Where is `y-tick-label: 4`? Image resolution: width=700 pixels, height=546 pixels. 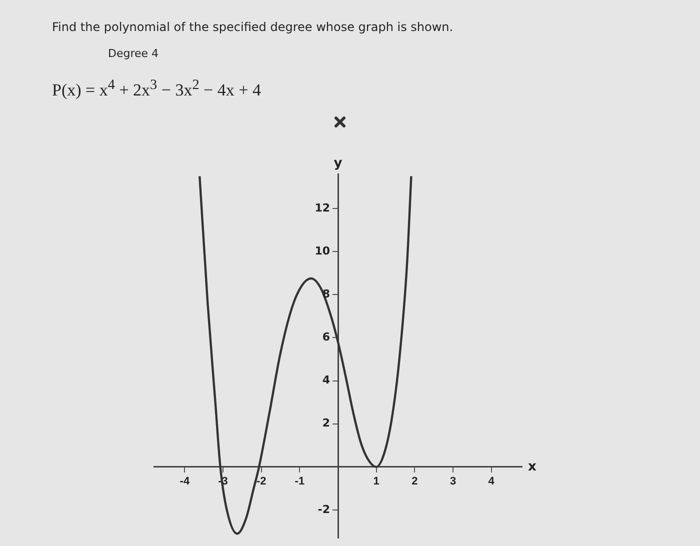
y-tick-label: 4 is located at coordinates (326, 380).